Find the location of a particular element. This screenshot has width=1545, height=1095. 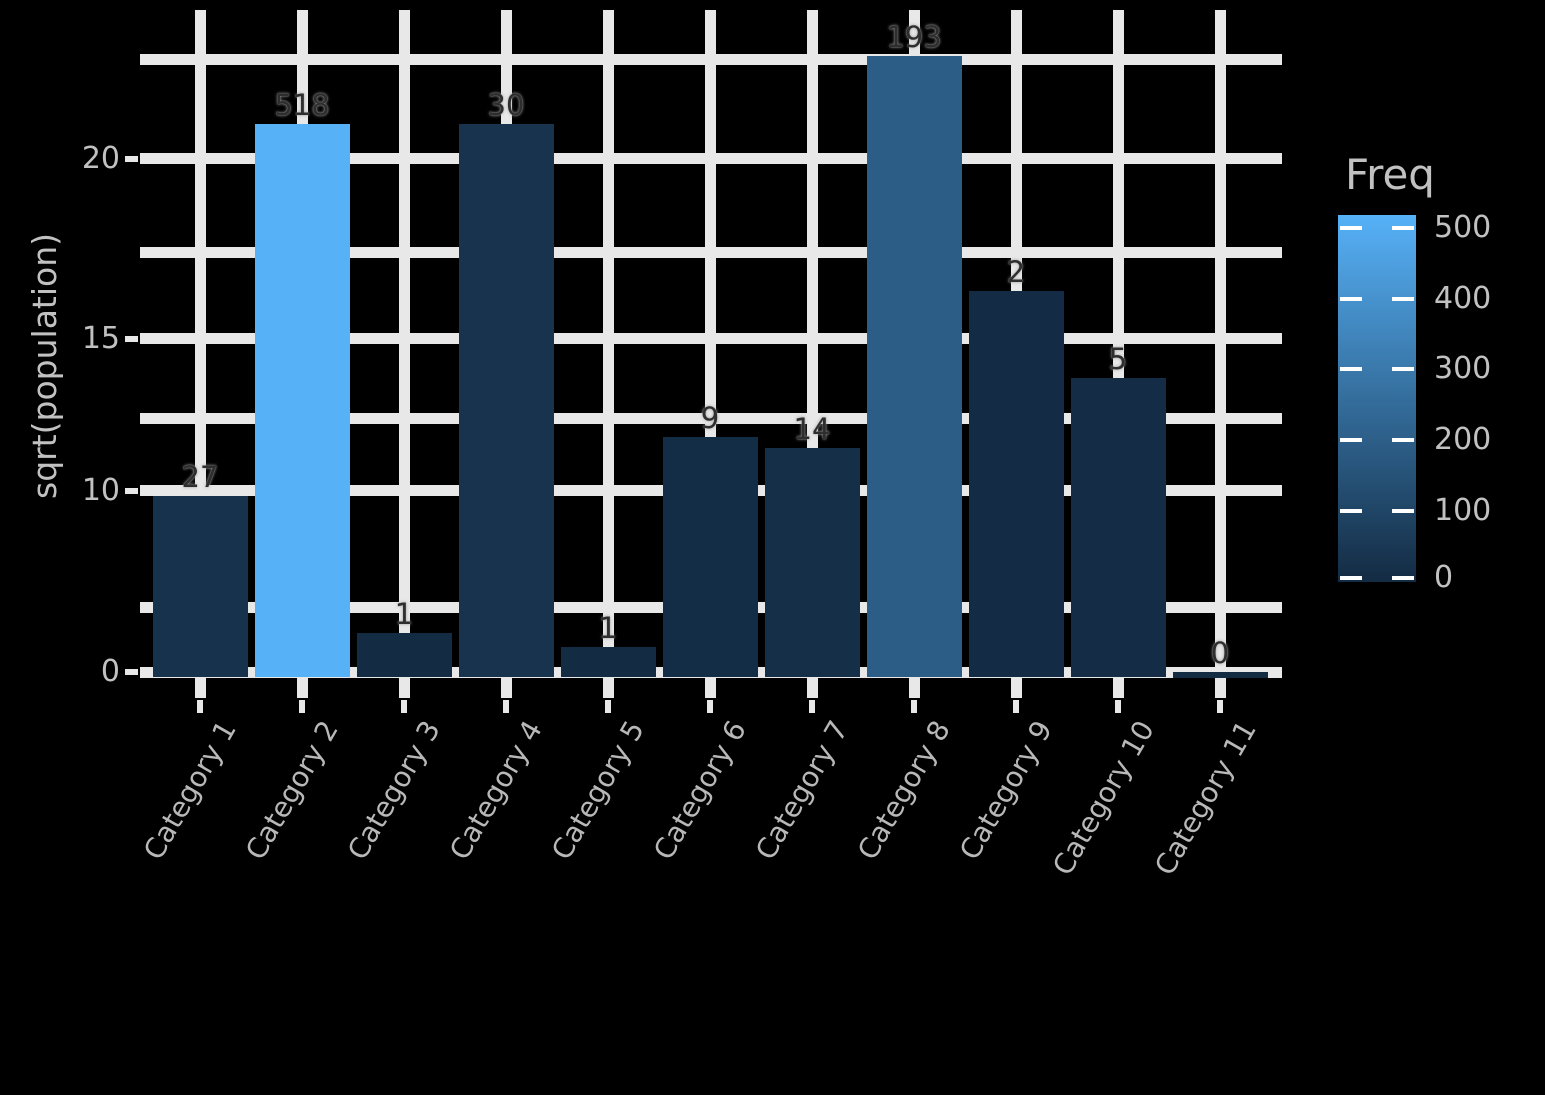

bar-value-label: 30 is located at coordinates (506, 104).